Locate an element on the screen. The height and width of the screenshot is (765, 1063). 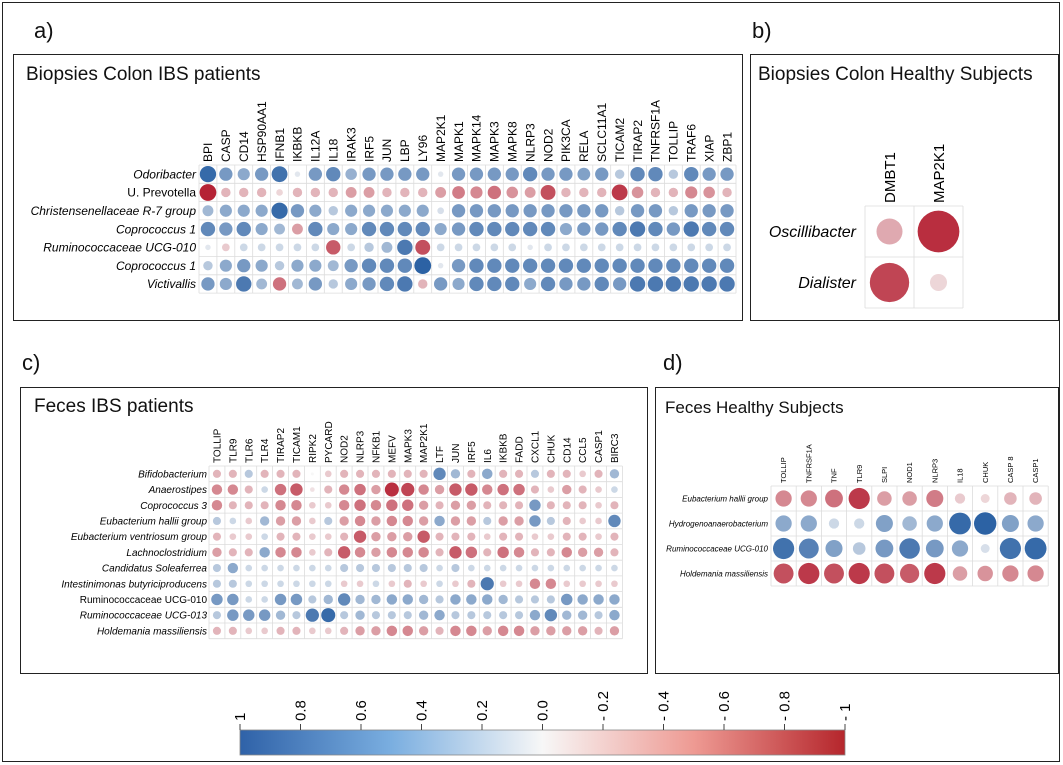
row-label: Coprococcus 1 is located at coordinates (156, 266).